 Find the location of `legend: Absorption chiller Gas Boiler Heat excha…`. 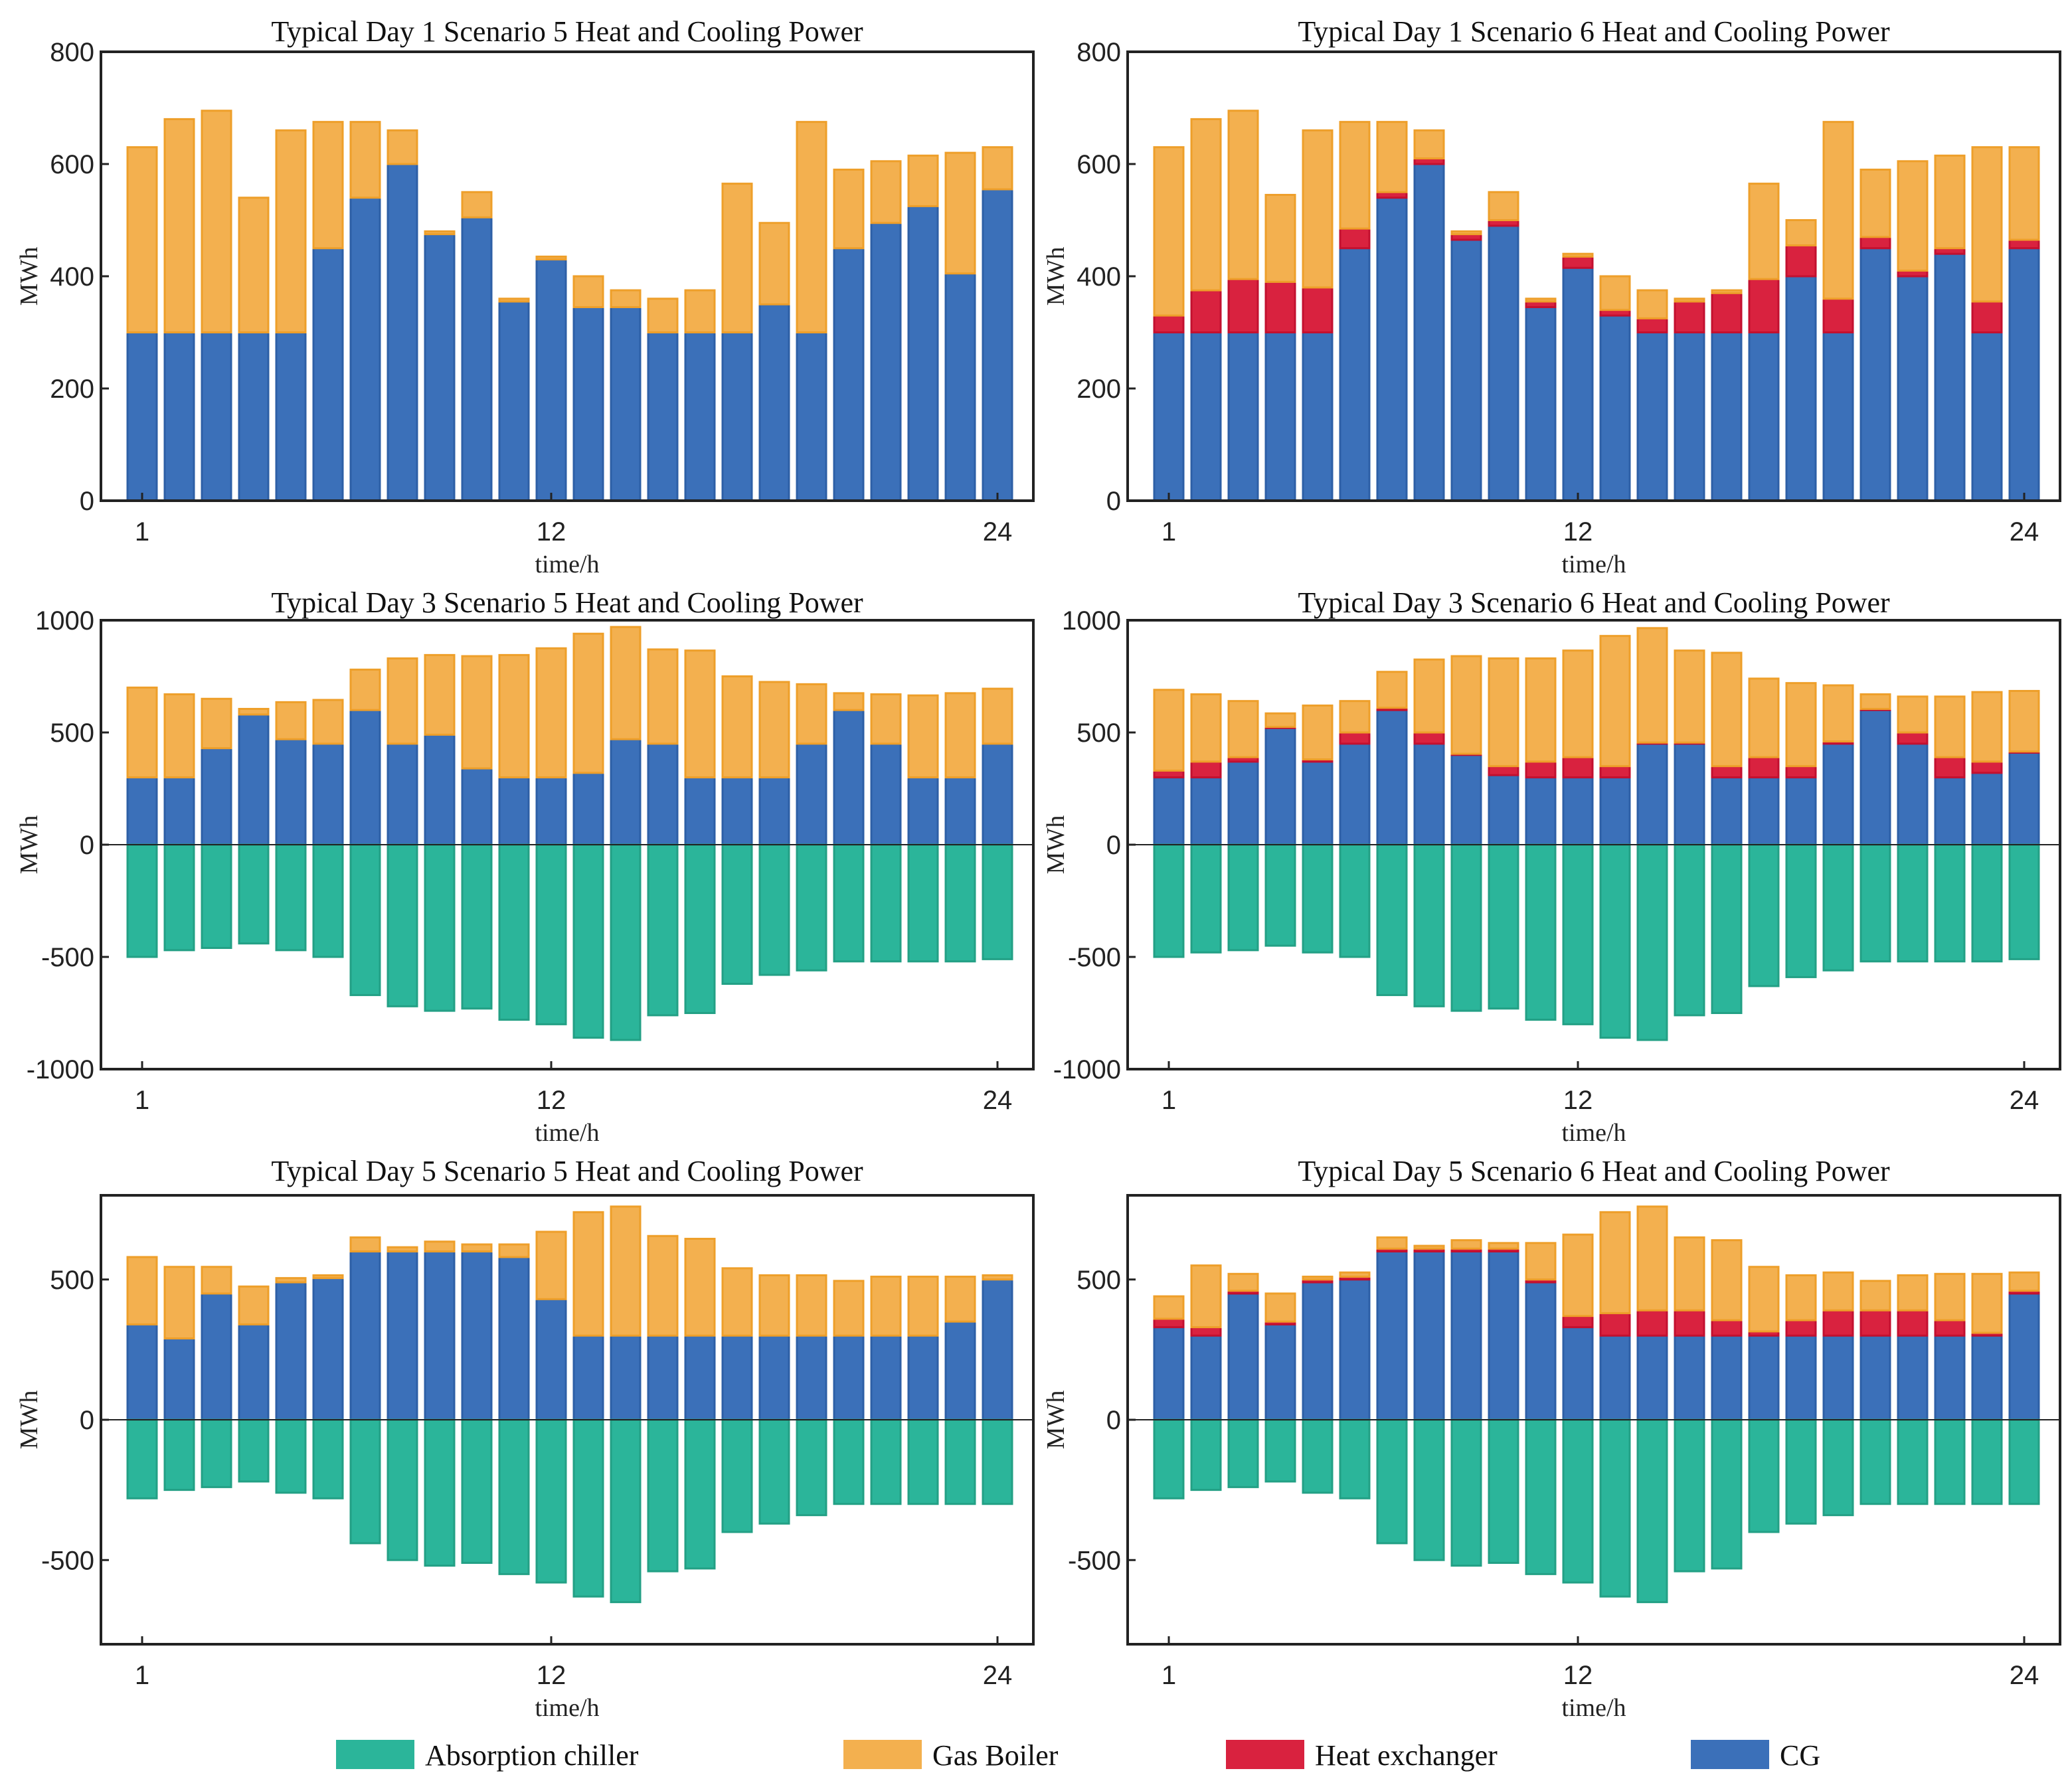

legend: Absorption chiller Gas Boiler Heat excha… is located at coordinates (1078, 1755).